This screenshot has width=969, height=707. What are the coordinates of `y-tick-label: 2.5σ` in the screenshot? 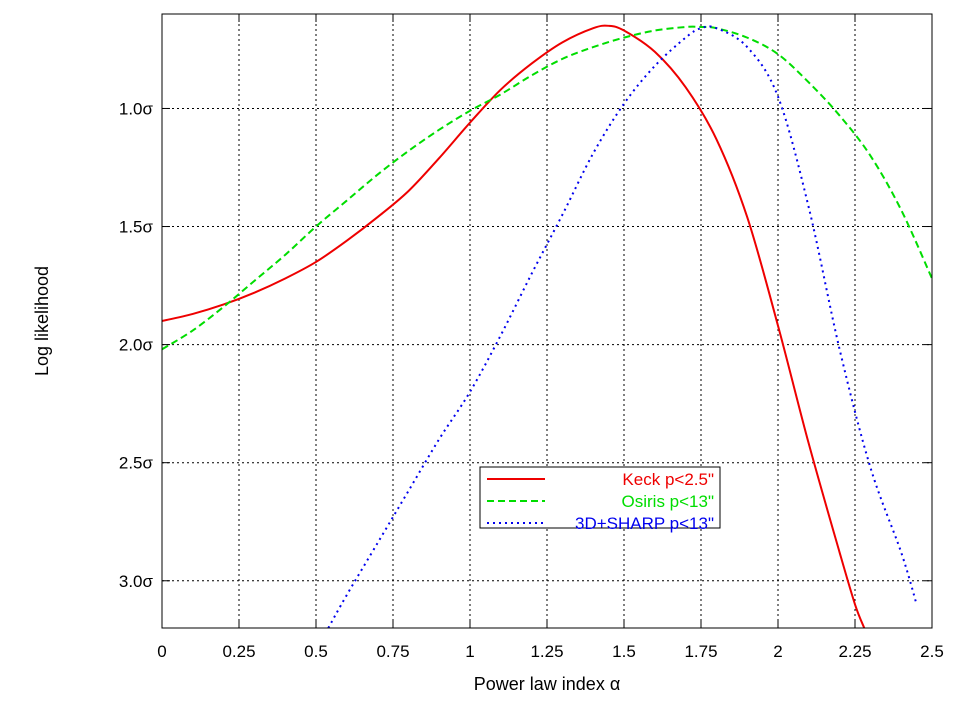 It's located at (136, 463).